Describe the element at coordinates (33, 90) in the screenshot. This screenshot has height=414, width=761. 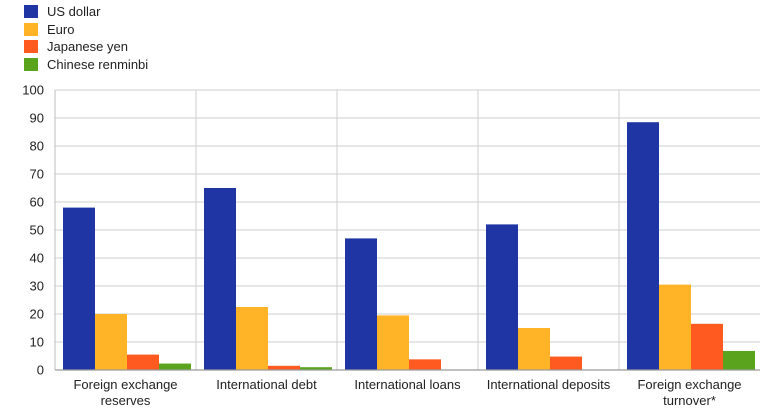
I see `y-tick-label: 100` at that location.